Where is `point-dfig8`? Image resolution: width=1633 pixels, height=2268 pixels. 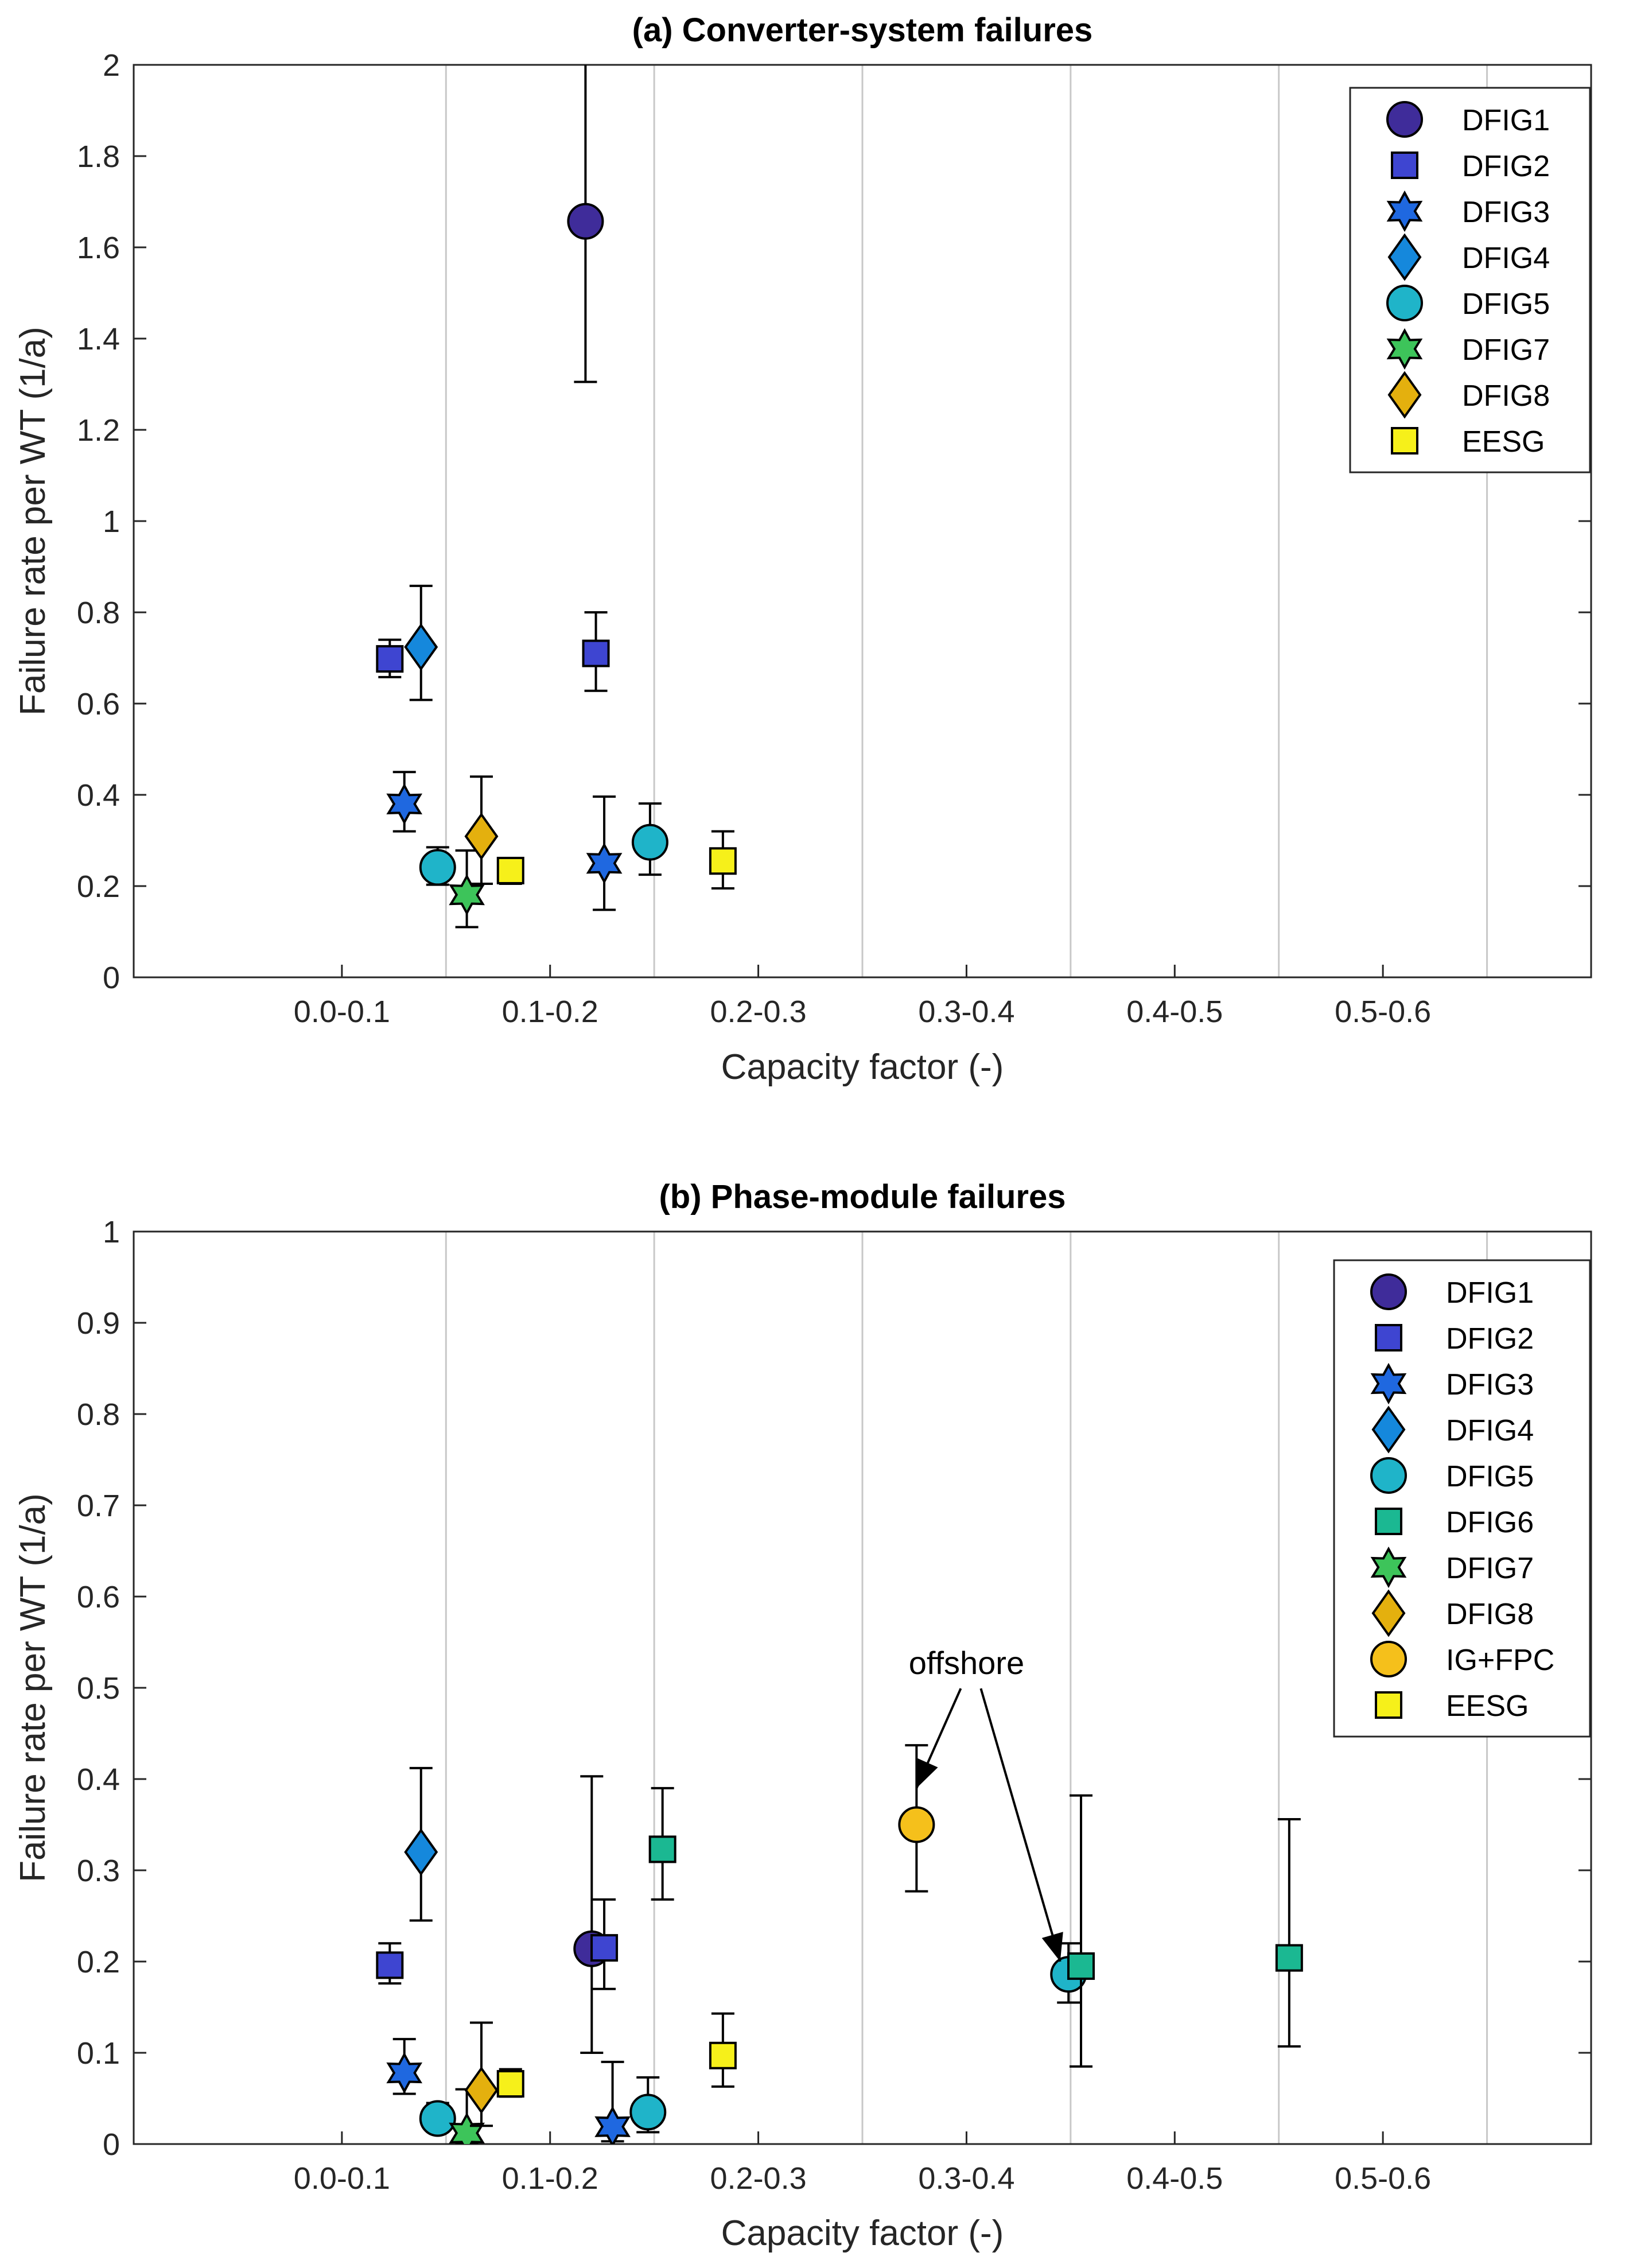
point-dfig8 is located at coordinates (481, 830).